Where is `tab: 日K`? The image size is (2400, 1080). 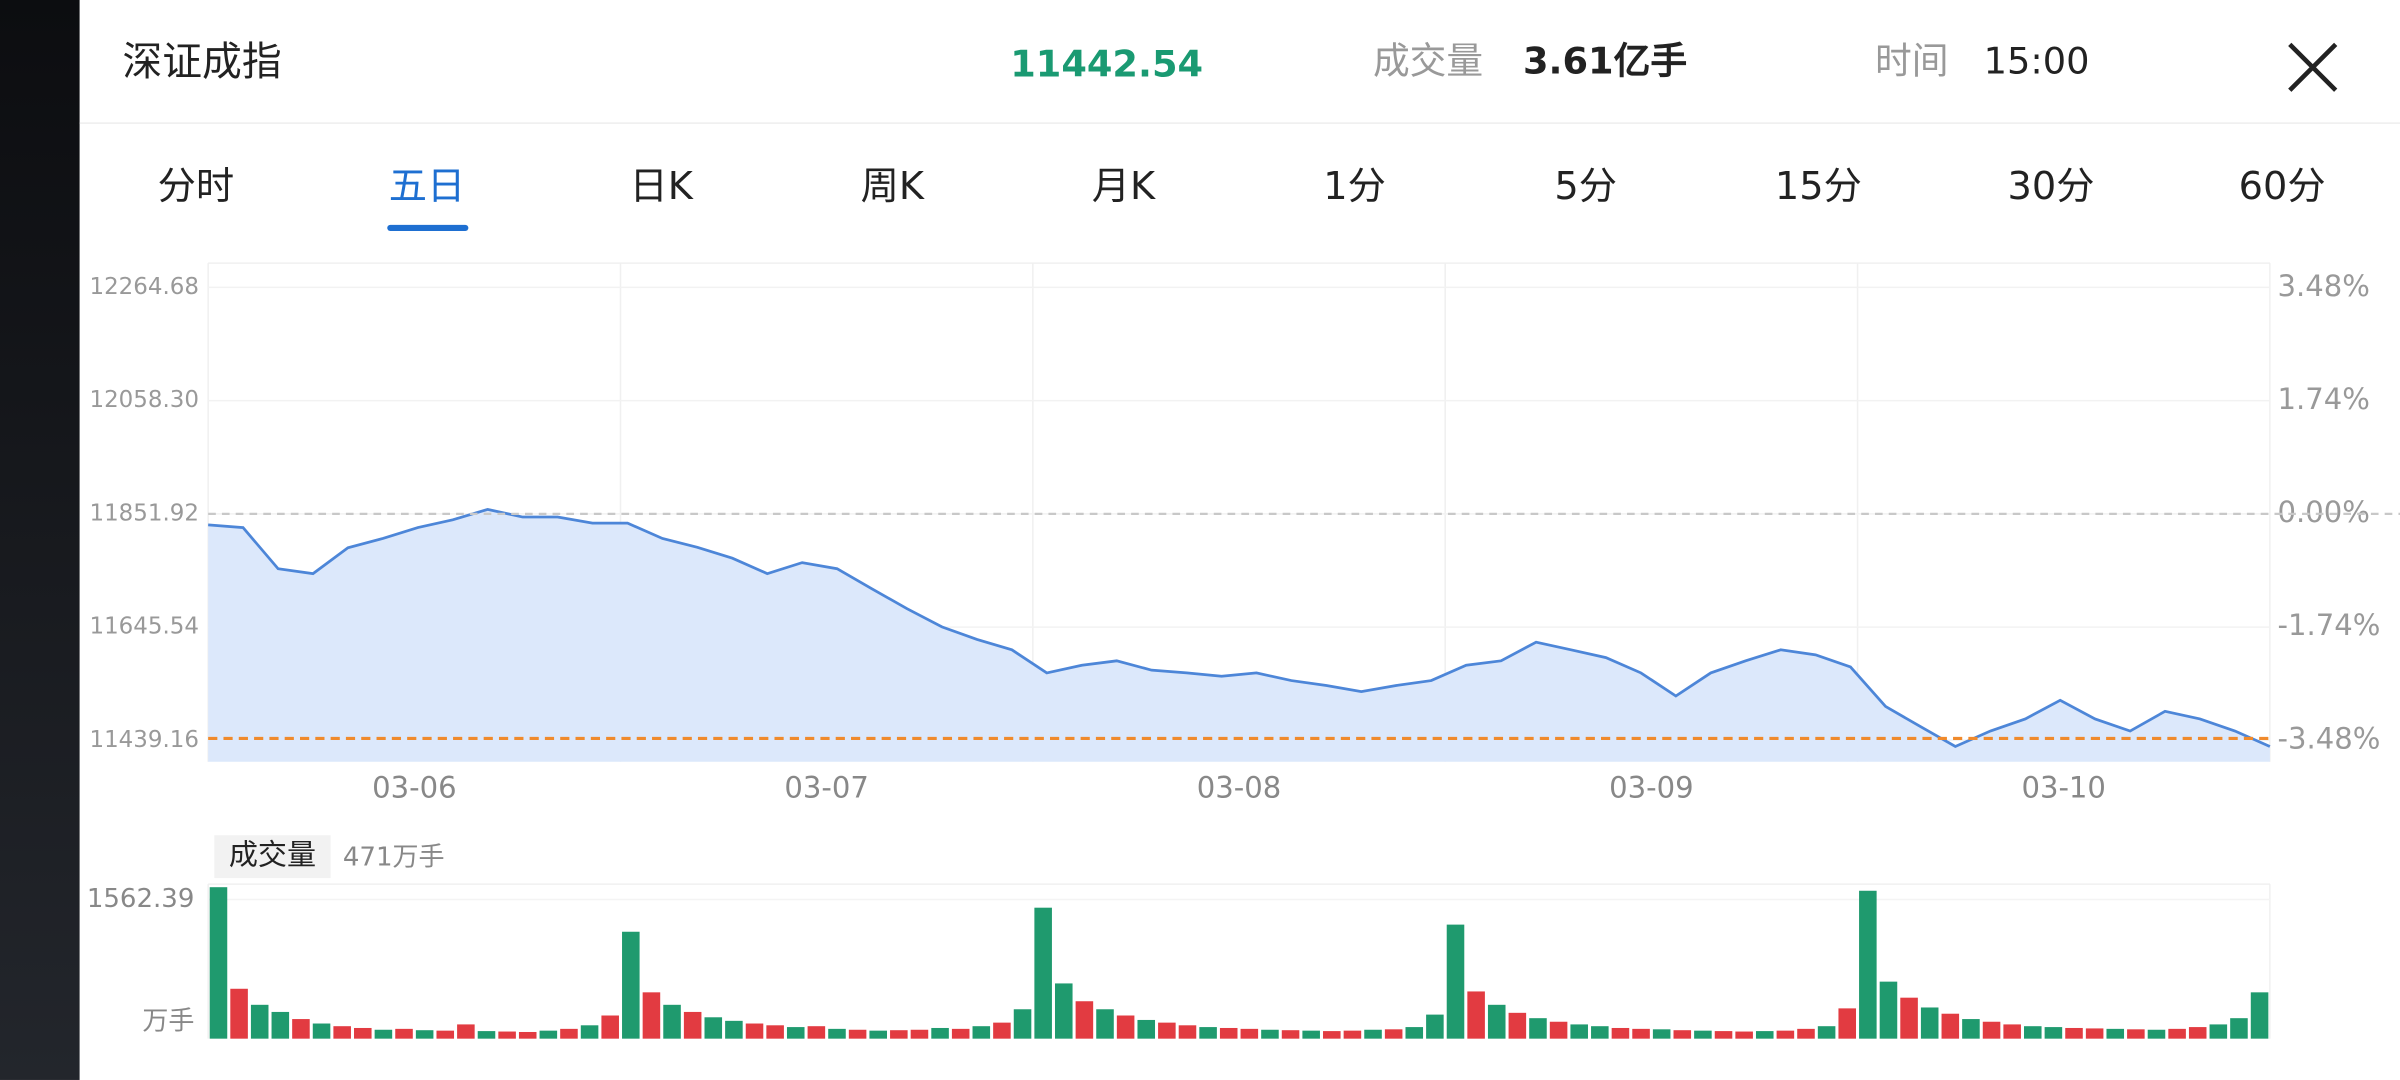
tab: 日K is located at coordinates (661, 186).